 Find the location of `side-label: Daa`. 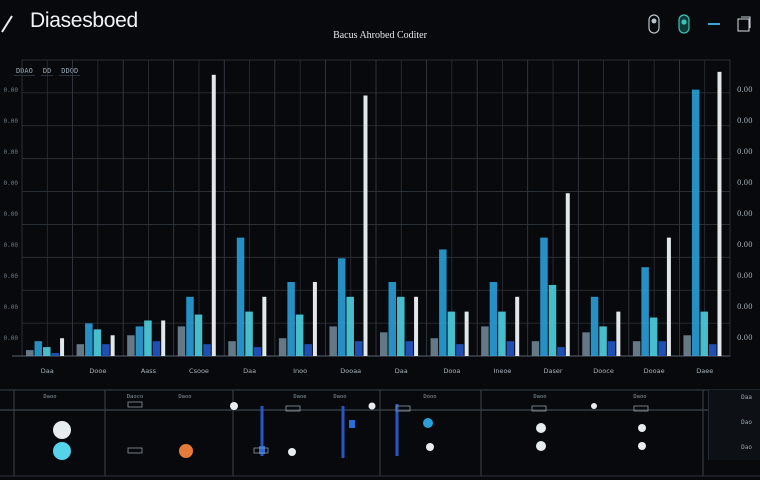

side-label: Daa is located at coordinates (746, 397).